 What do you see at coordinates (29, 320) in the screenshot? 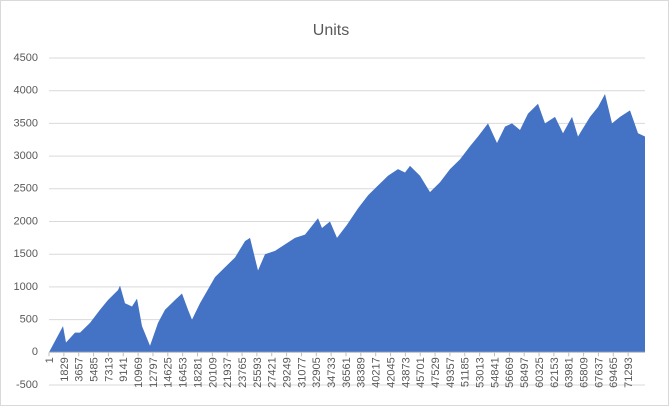
I see `y-tick-label: 500` at bounding box center [29, 320].